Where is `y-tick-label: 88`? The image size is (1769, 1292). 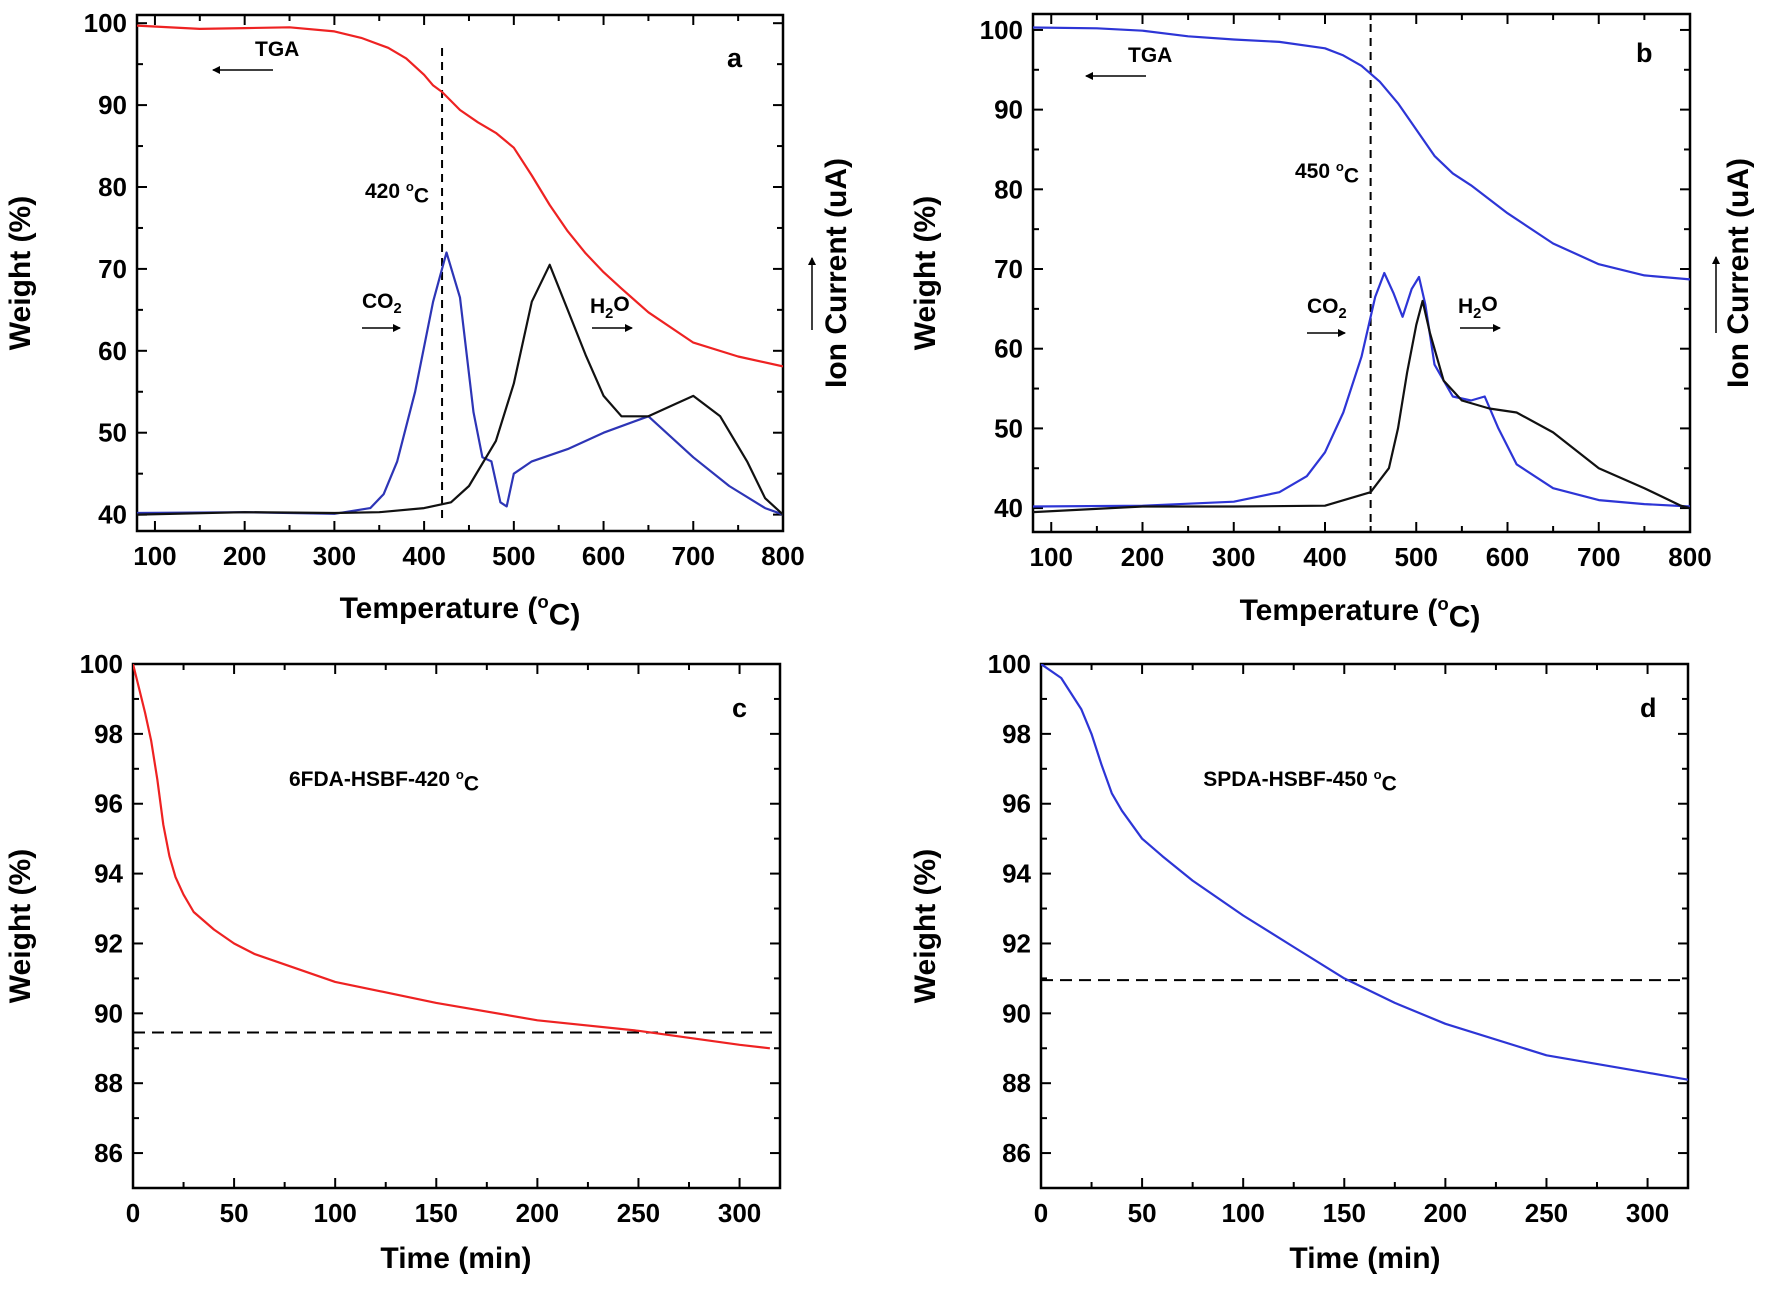
y-tick-label: 88 is located at coordinates (108, 1083).